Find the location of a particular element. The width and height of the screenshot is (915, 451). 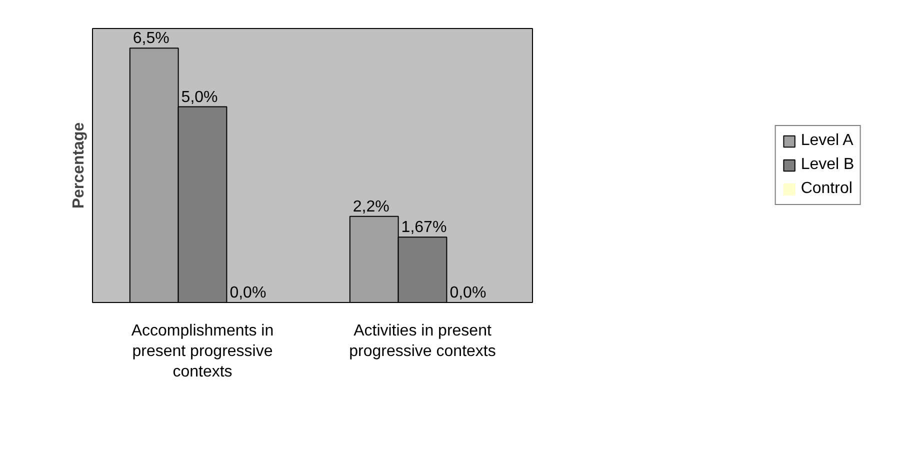

legend-label: Level B is located at coordinates (827, 165).